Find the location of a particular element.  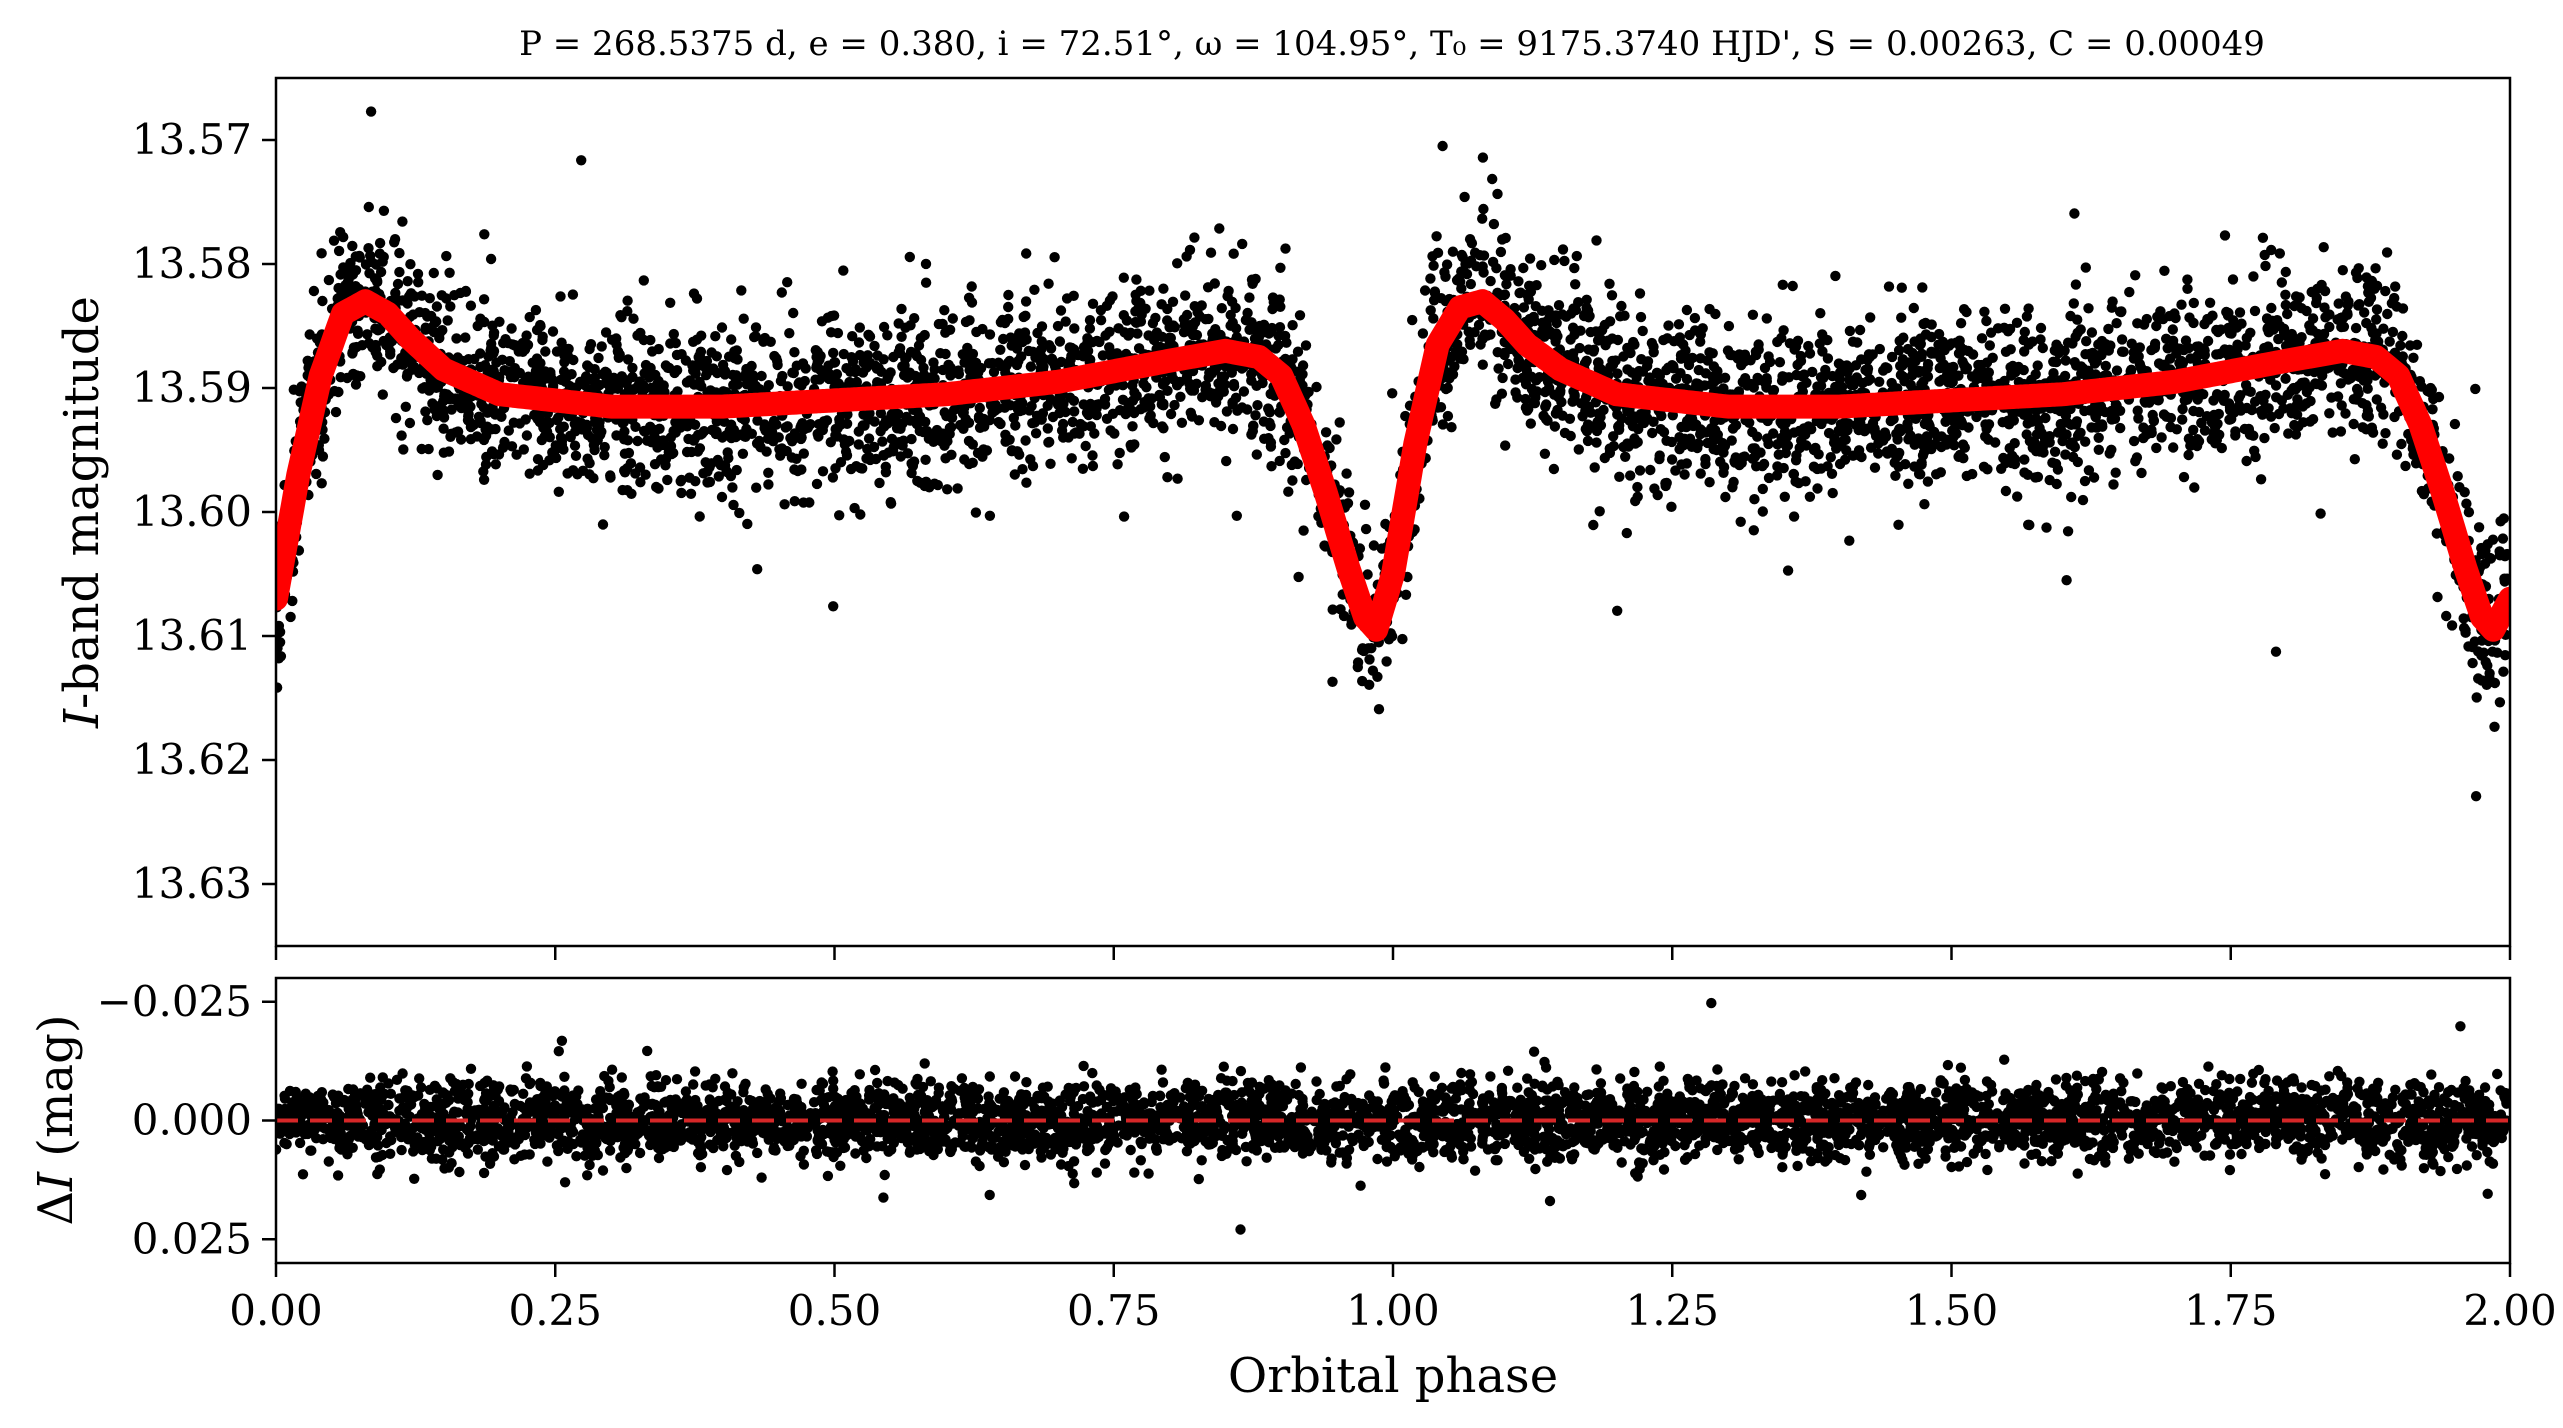

y-label-italic: I is located at coordinates (82, 718).